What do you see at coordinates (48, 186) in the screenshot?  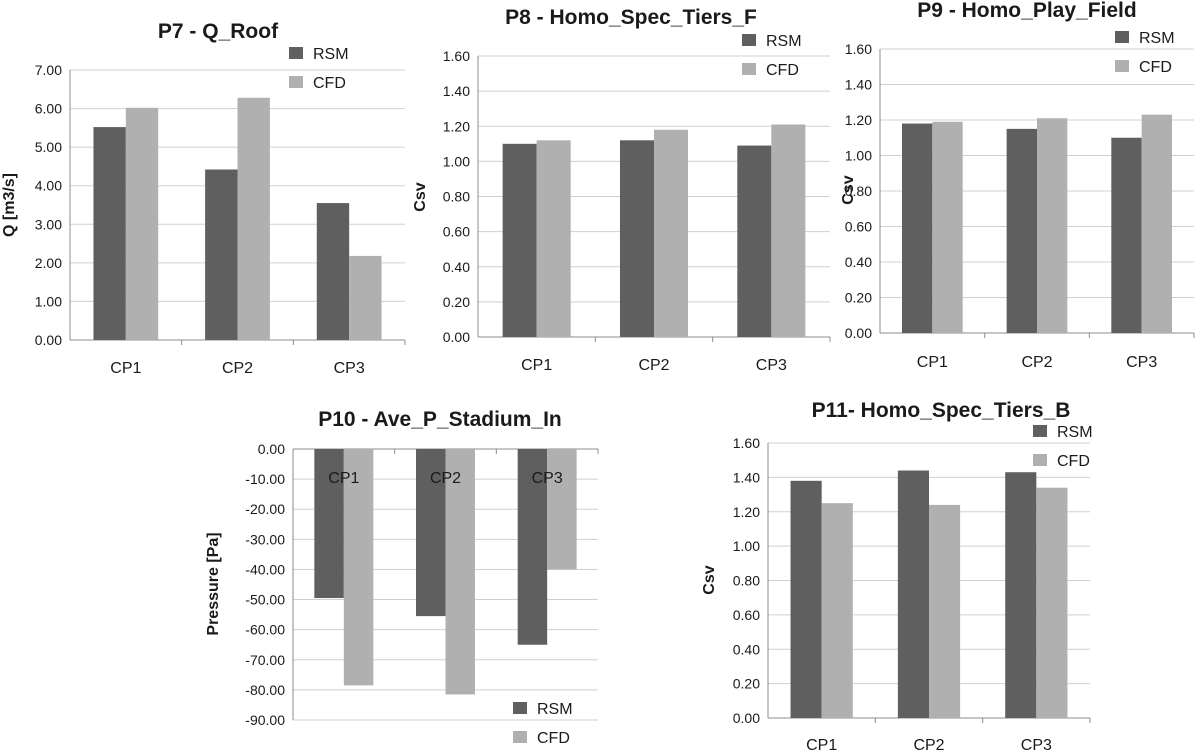 I see `y-tick-label: 4.00` at bounding box center [48, 186].